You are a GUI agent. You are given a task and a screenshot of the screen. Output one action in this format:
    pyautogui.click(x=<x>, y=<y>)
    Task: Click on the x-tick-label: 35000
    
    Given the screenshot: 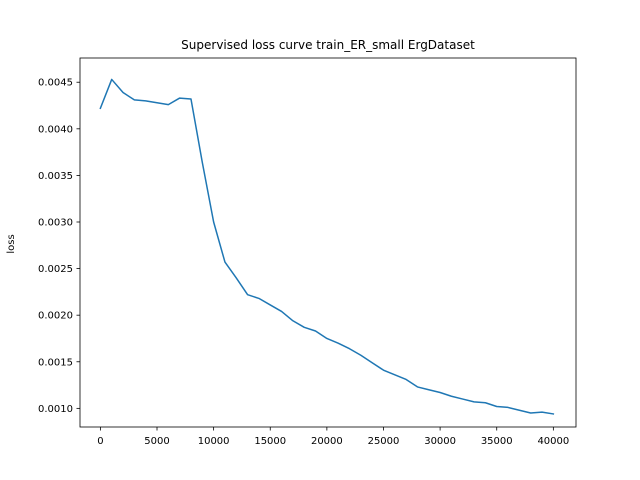 What is the action you would take?
    pyautogui.click(x=497, y=441)
    